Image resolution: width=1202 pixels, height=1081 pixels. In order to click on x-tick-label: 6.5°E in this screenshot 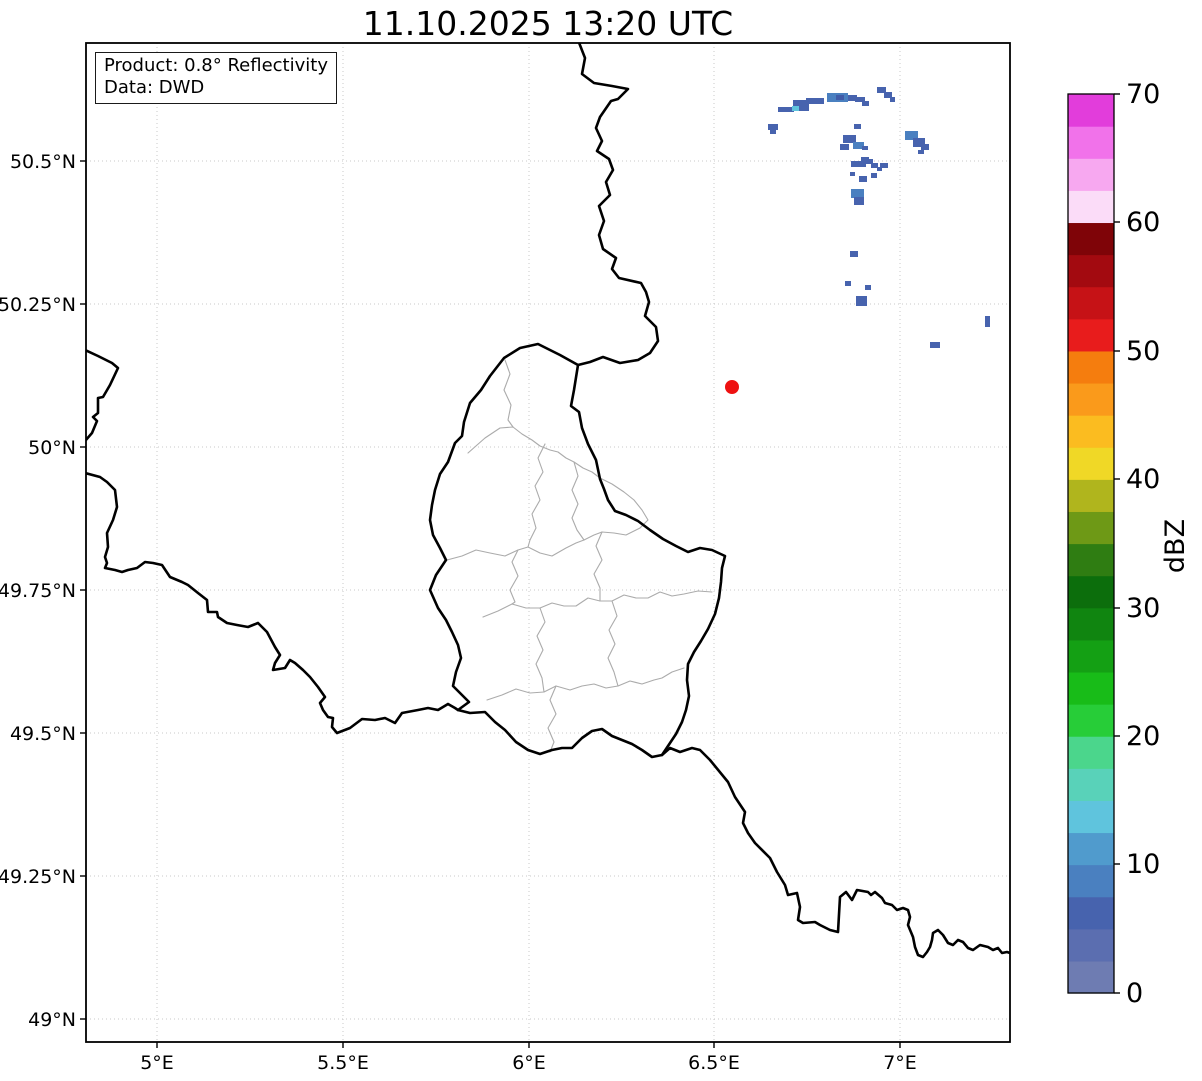, I will do `click(714, 1063)`.